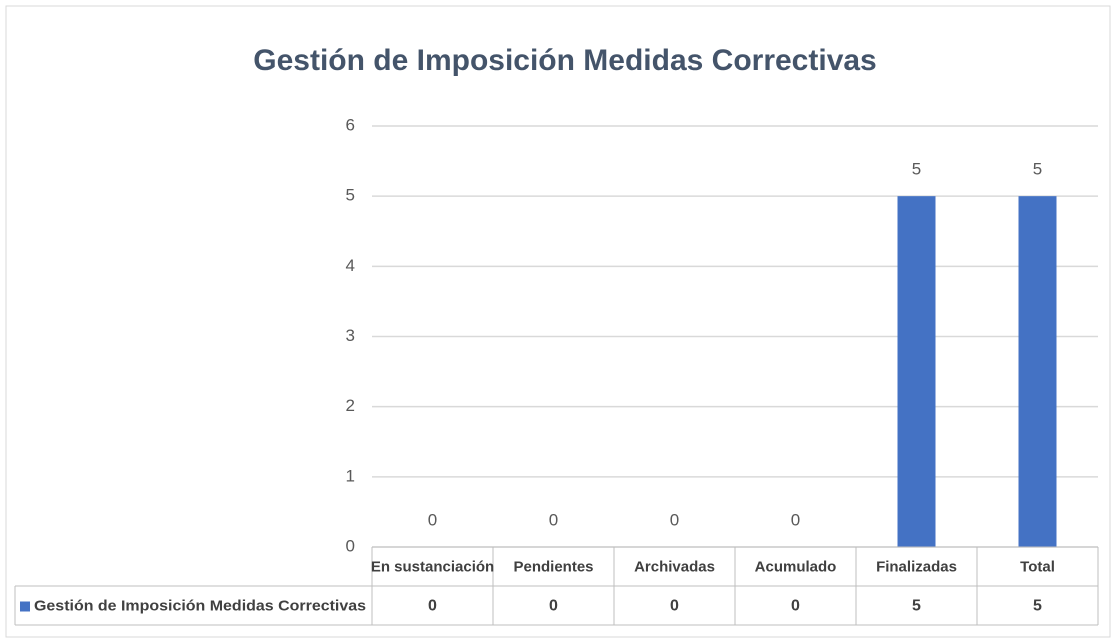  What do you see at coordinates (674, 566) in the screenshot?
I see `x-tick-label: Archivadas` at bounding box center [674, 566].